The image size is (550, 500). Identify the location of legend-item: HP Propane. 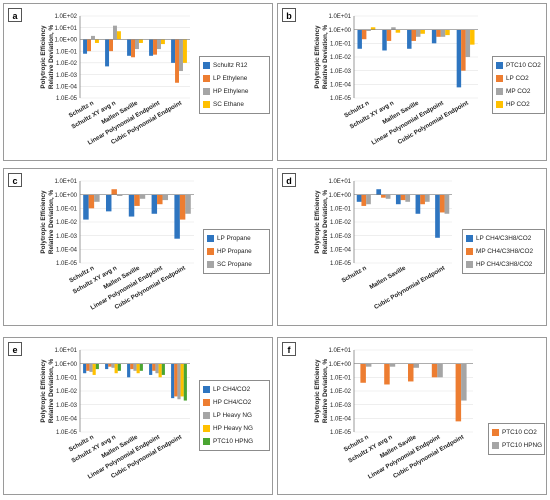
(236, 251).